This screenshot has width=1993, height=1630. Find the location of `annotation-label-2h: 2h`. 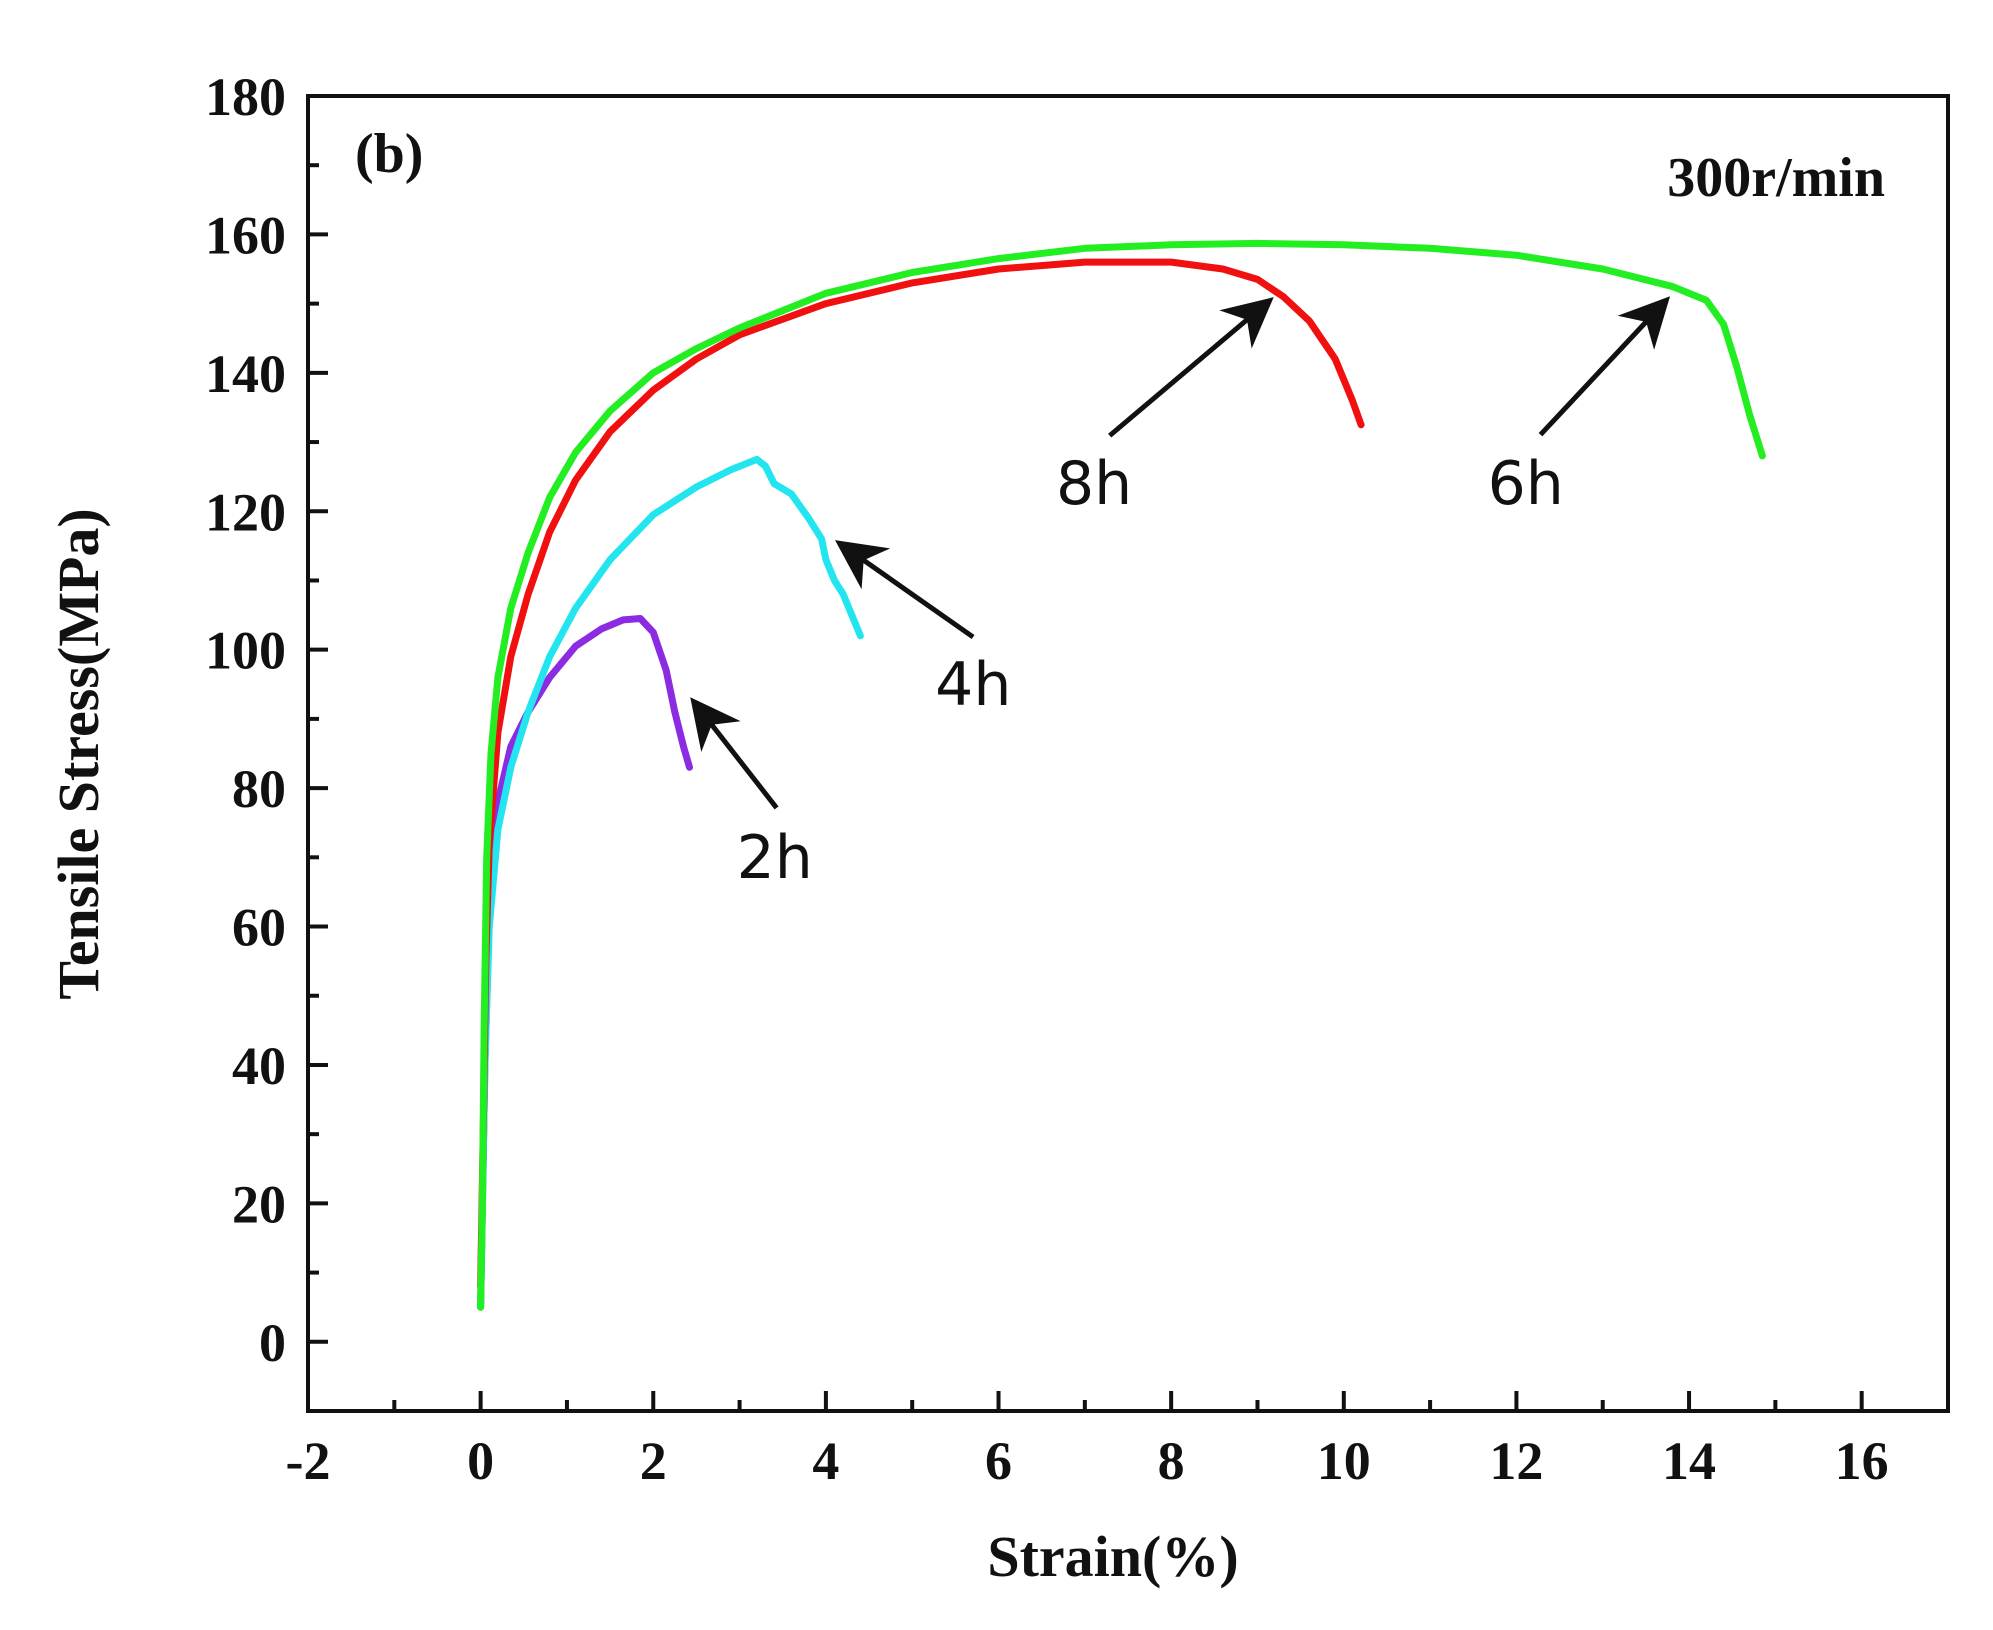

annotation-label-2h: 2h is located at coordinates (775, 858).